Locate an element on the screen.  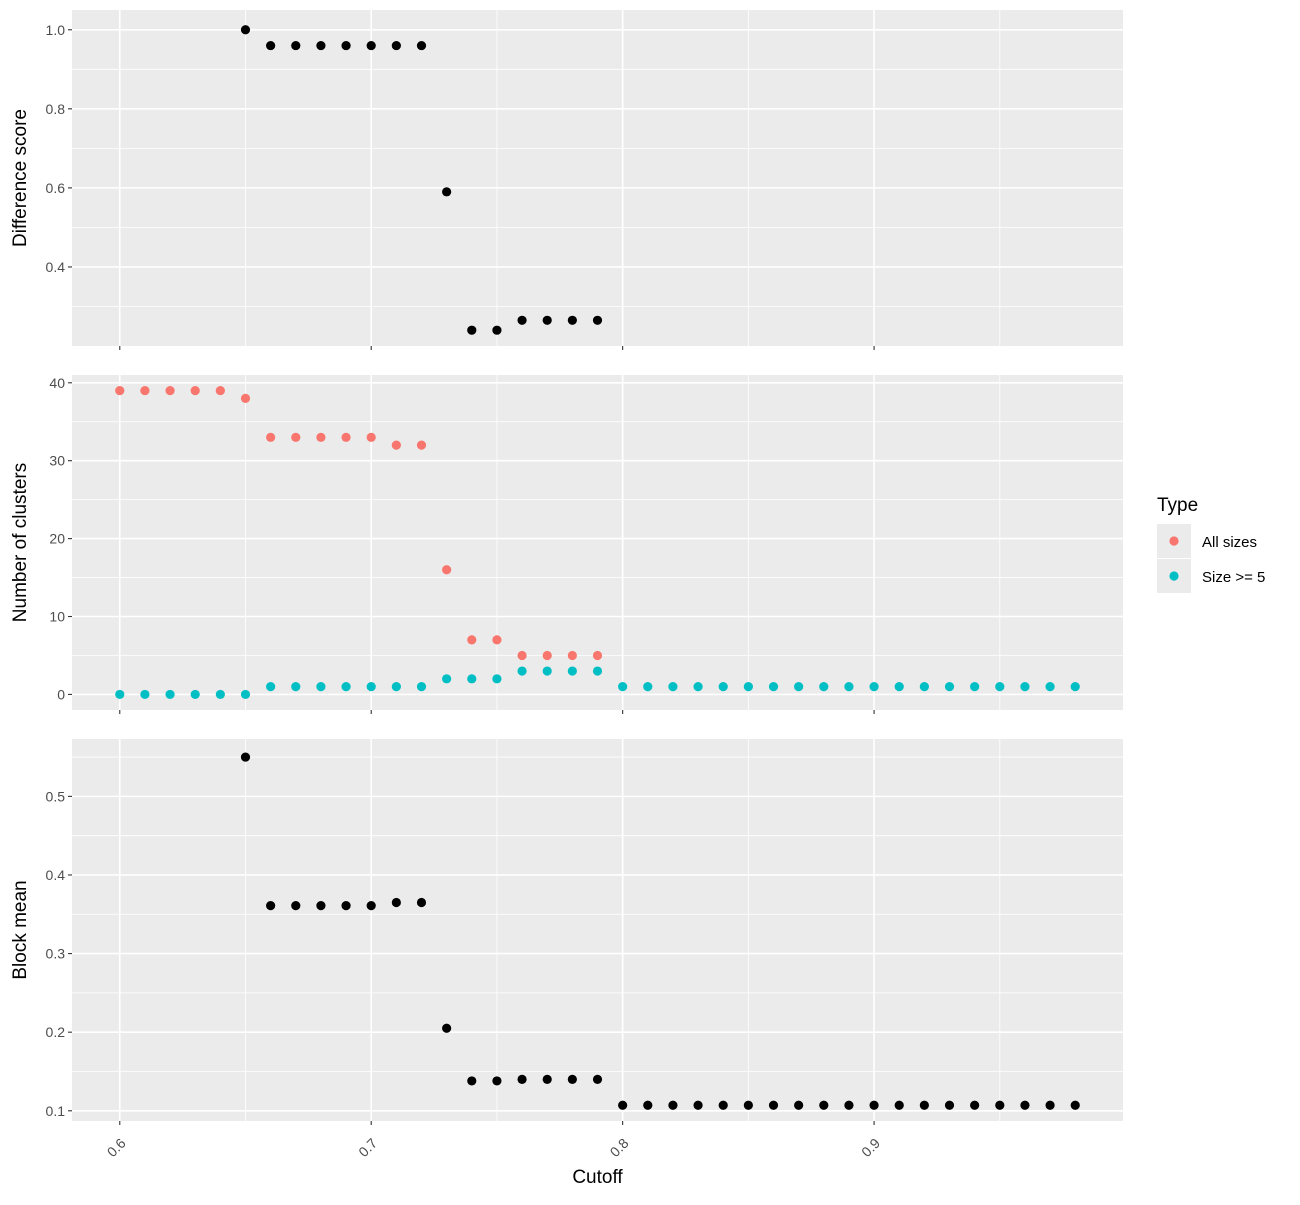
y-tick-label: 0 is located at coordinates (61, 694).